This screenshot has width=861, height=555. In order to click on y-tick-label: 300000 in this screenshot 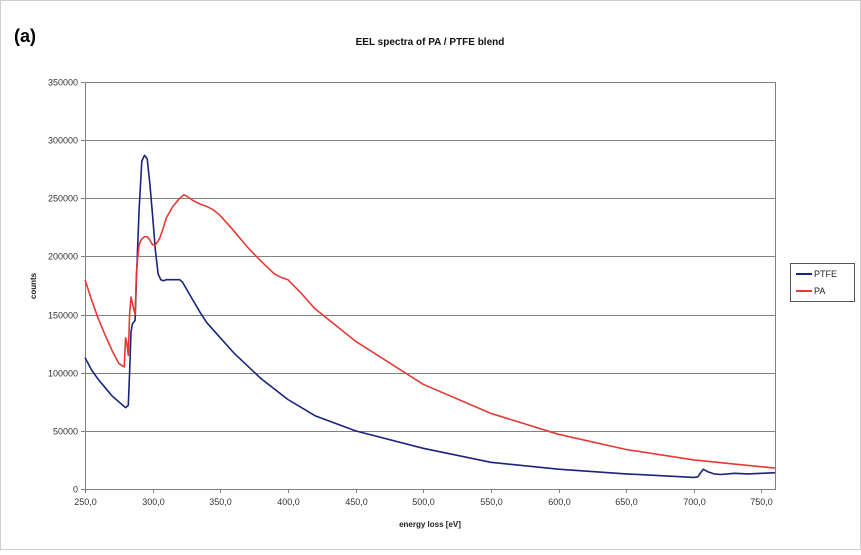, I will do `click(63, 141)`.